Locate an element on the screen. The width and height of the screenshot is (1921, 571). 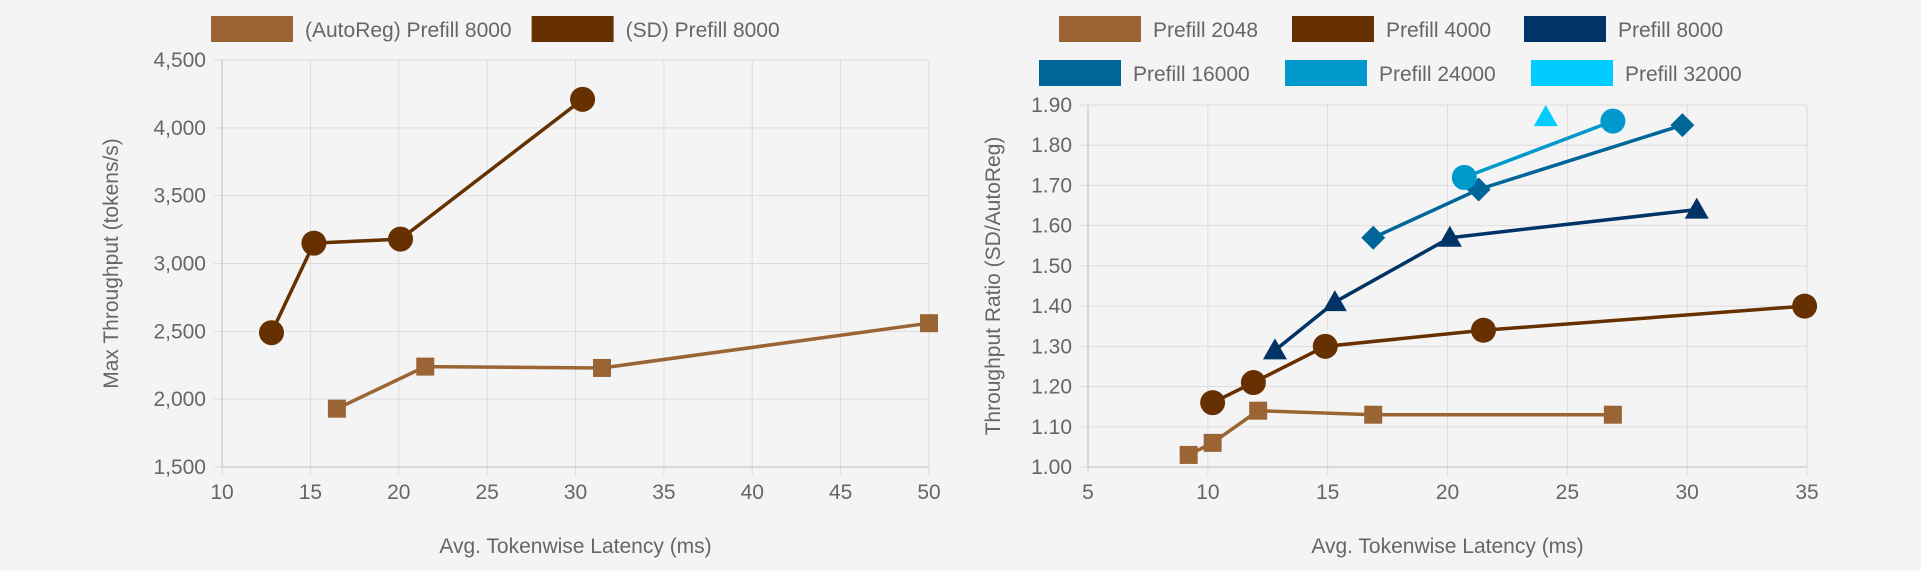
legend-item: Prefill 32000 is located at coordinates (1636, 73).